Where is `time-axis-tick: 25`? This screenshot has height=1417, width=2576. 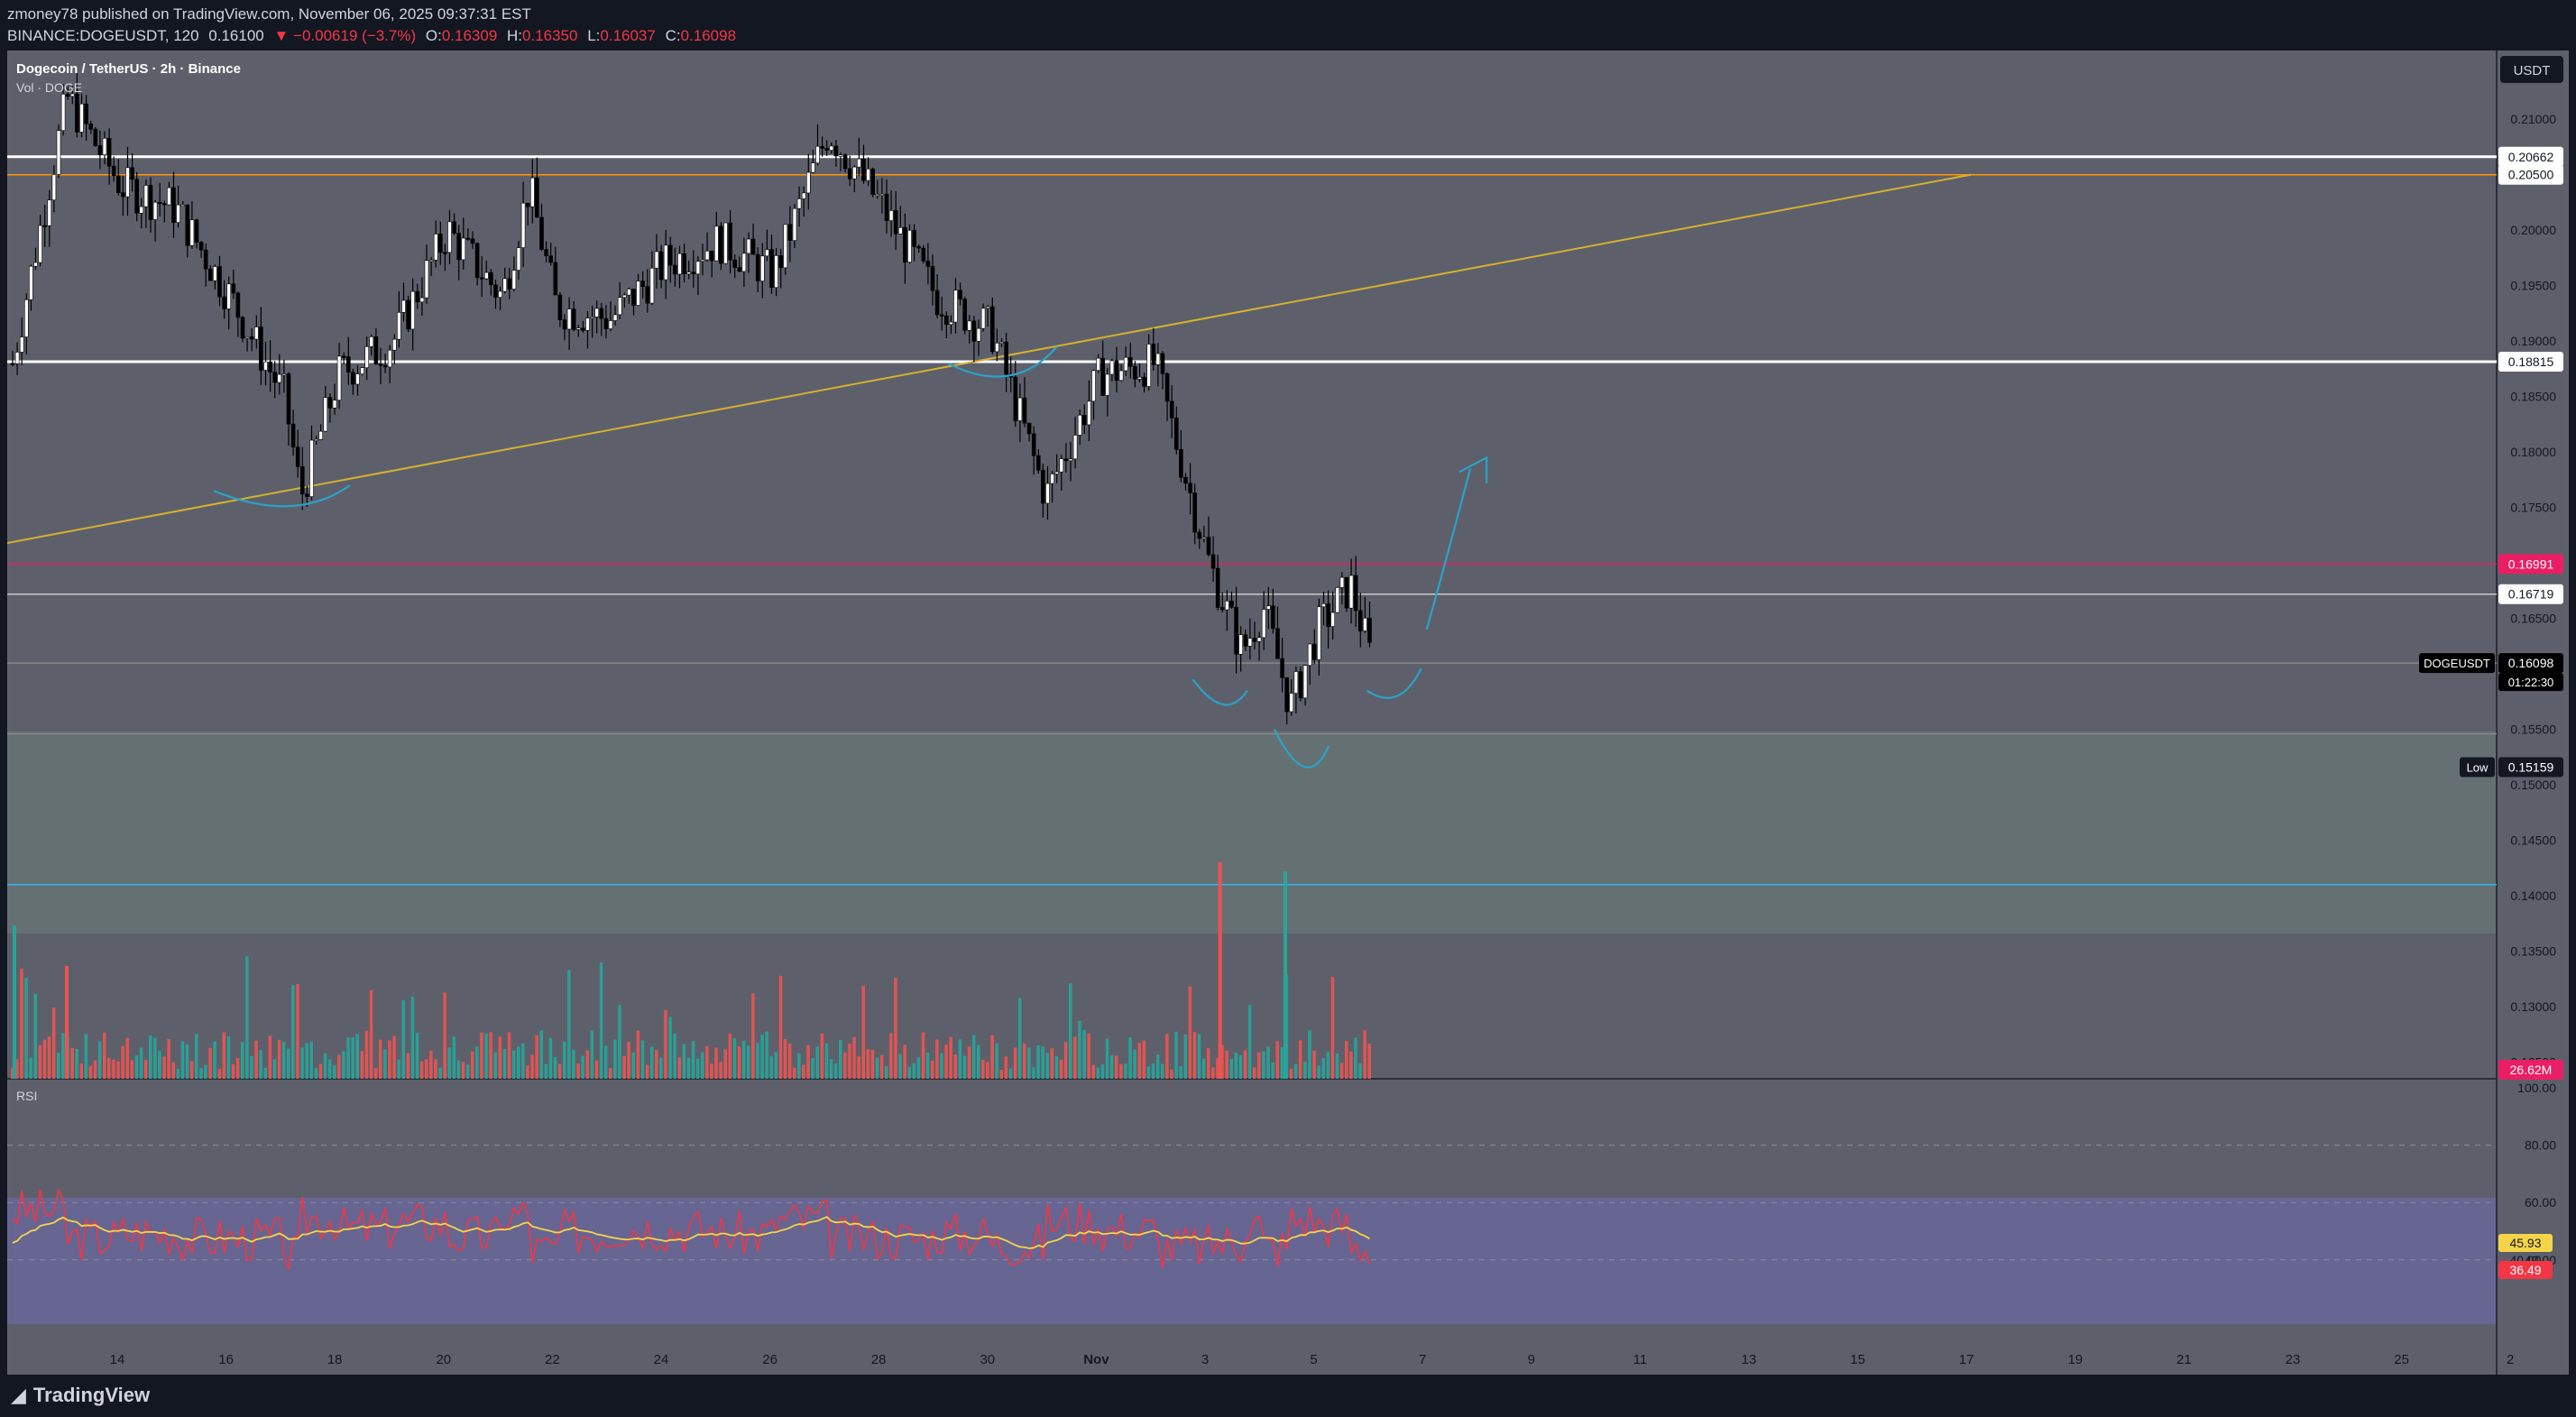
time-axis-tick: 25 is located at coordinates (2402, 1359).